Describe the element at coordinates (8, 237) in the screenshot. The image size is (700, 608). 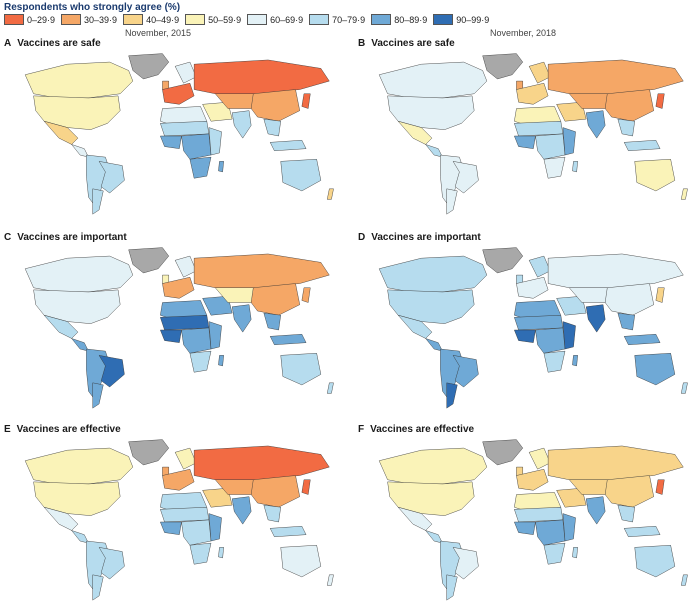
I see `panel-letter: C` at that location.